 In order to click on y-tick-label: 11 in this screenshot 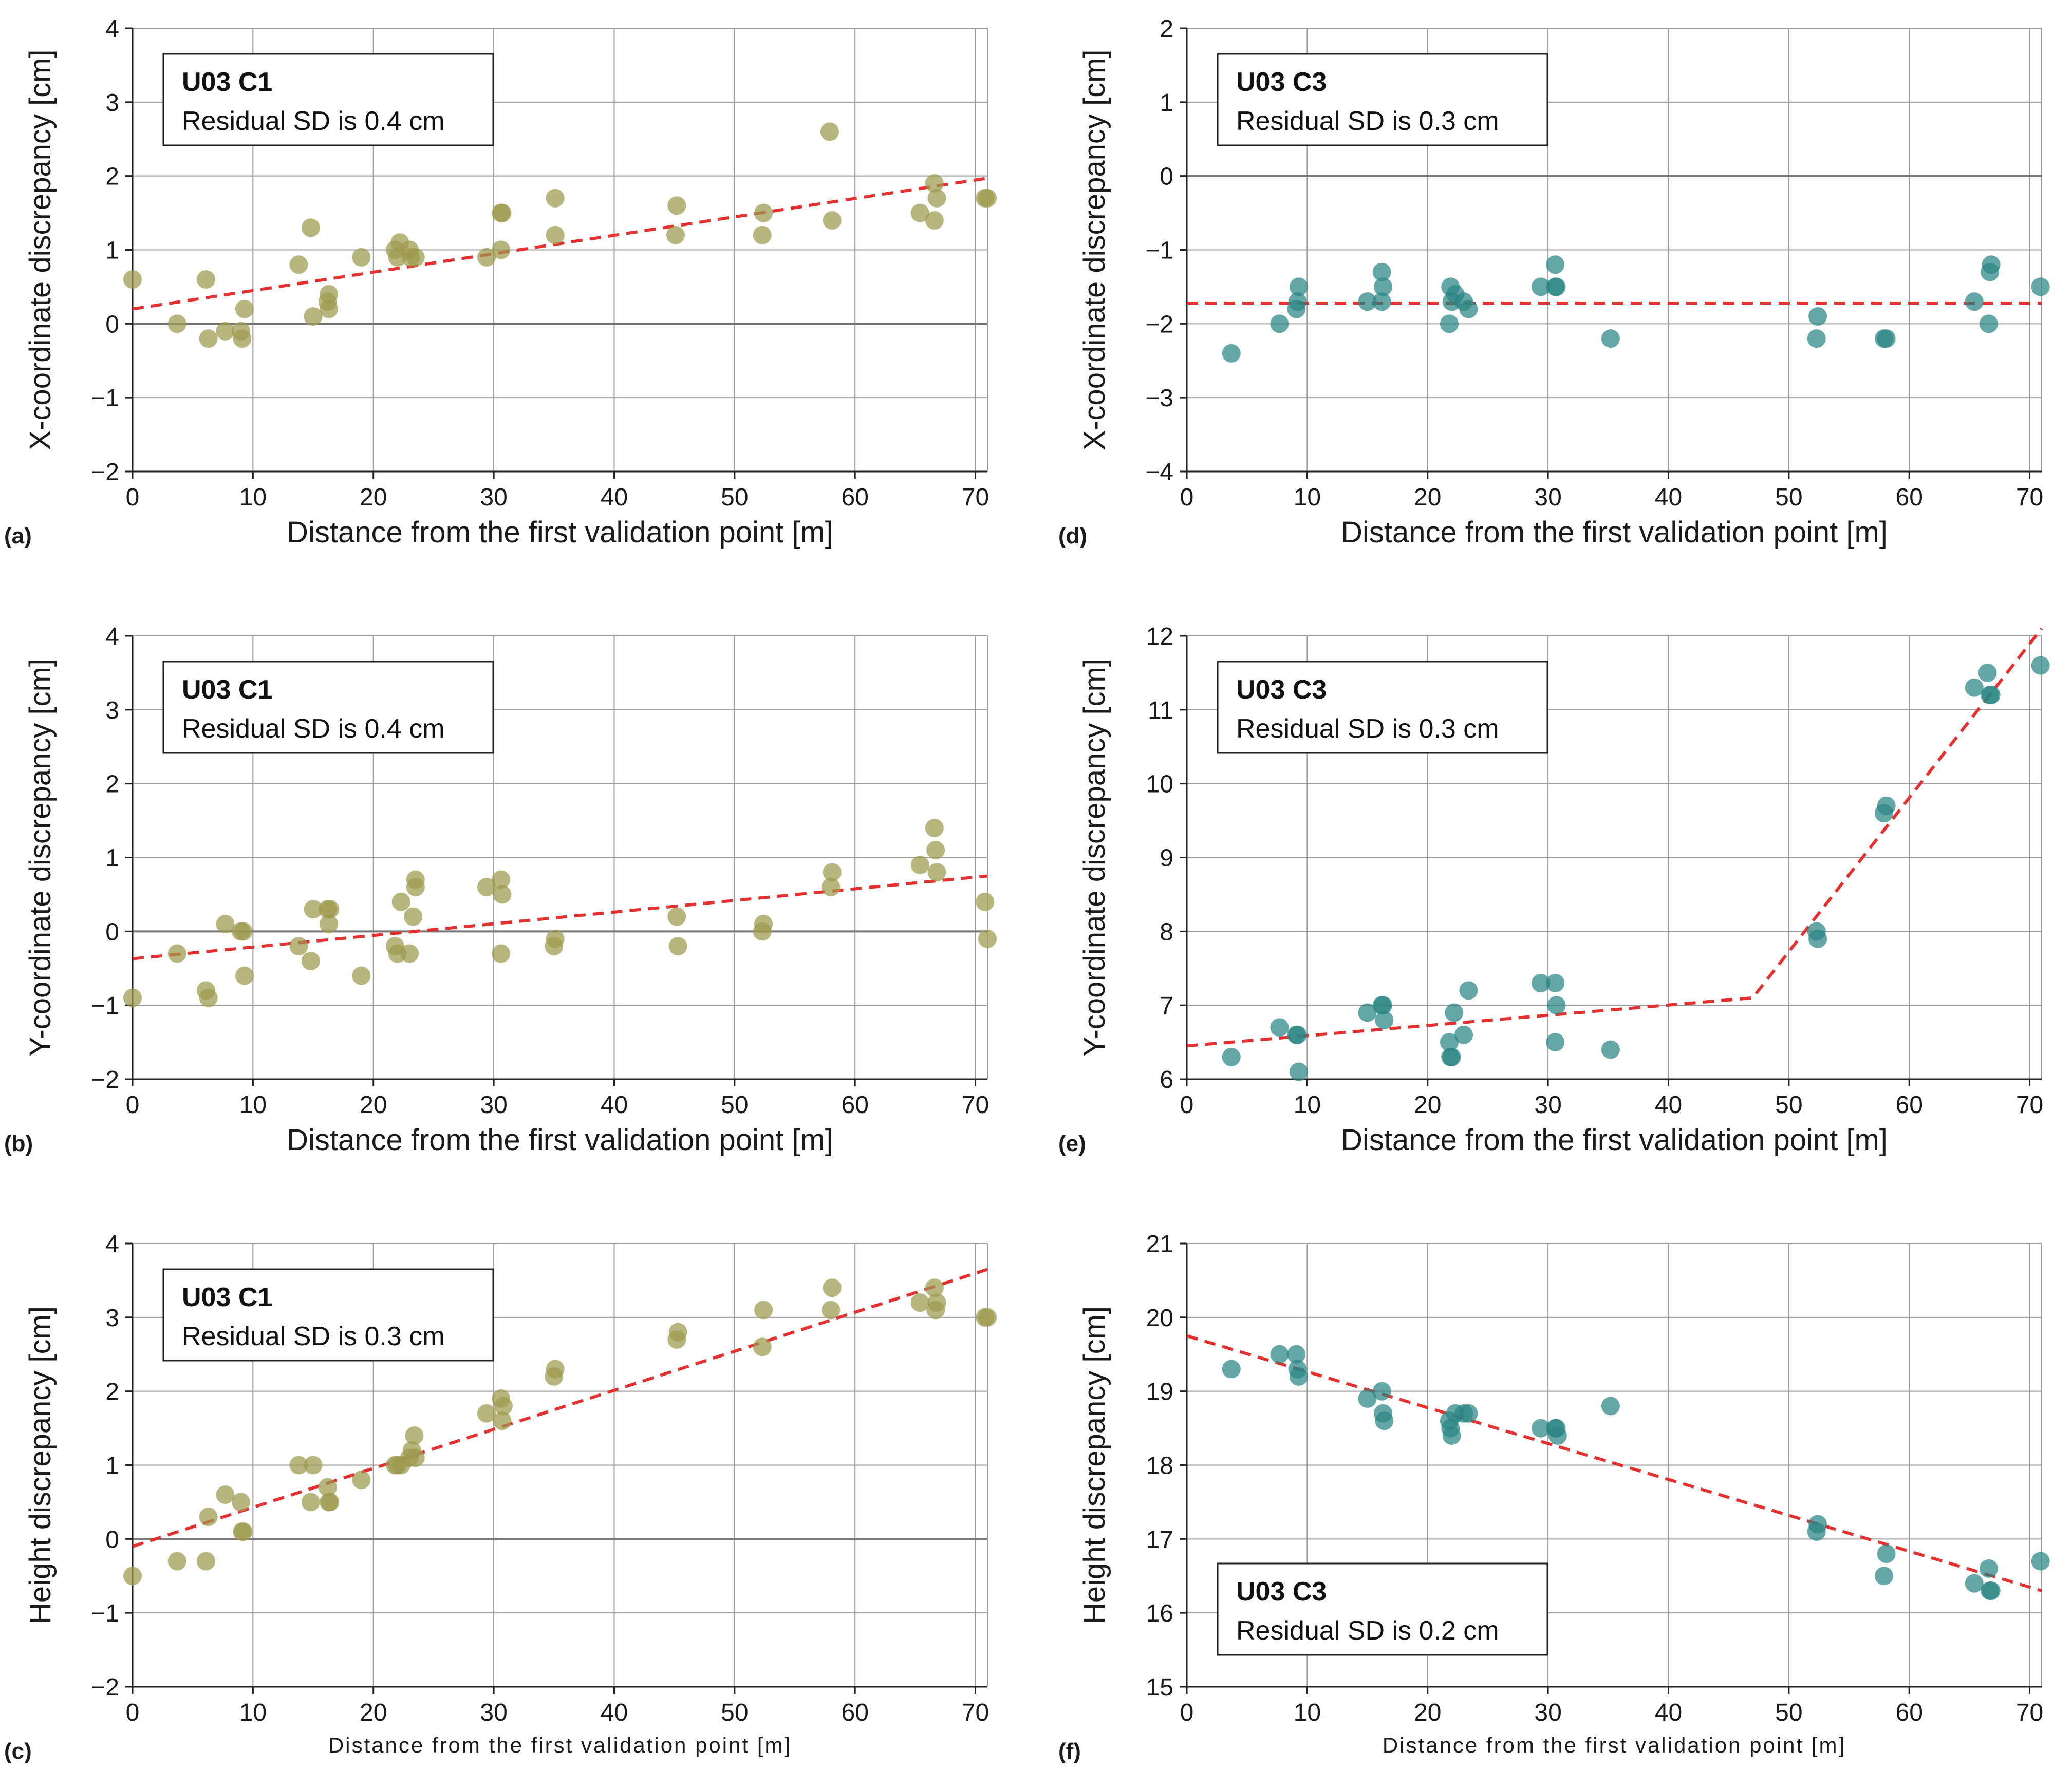, I will do `click(1160, 711)`.